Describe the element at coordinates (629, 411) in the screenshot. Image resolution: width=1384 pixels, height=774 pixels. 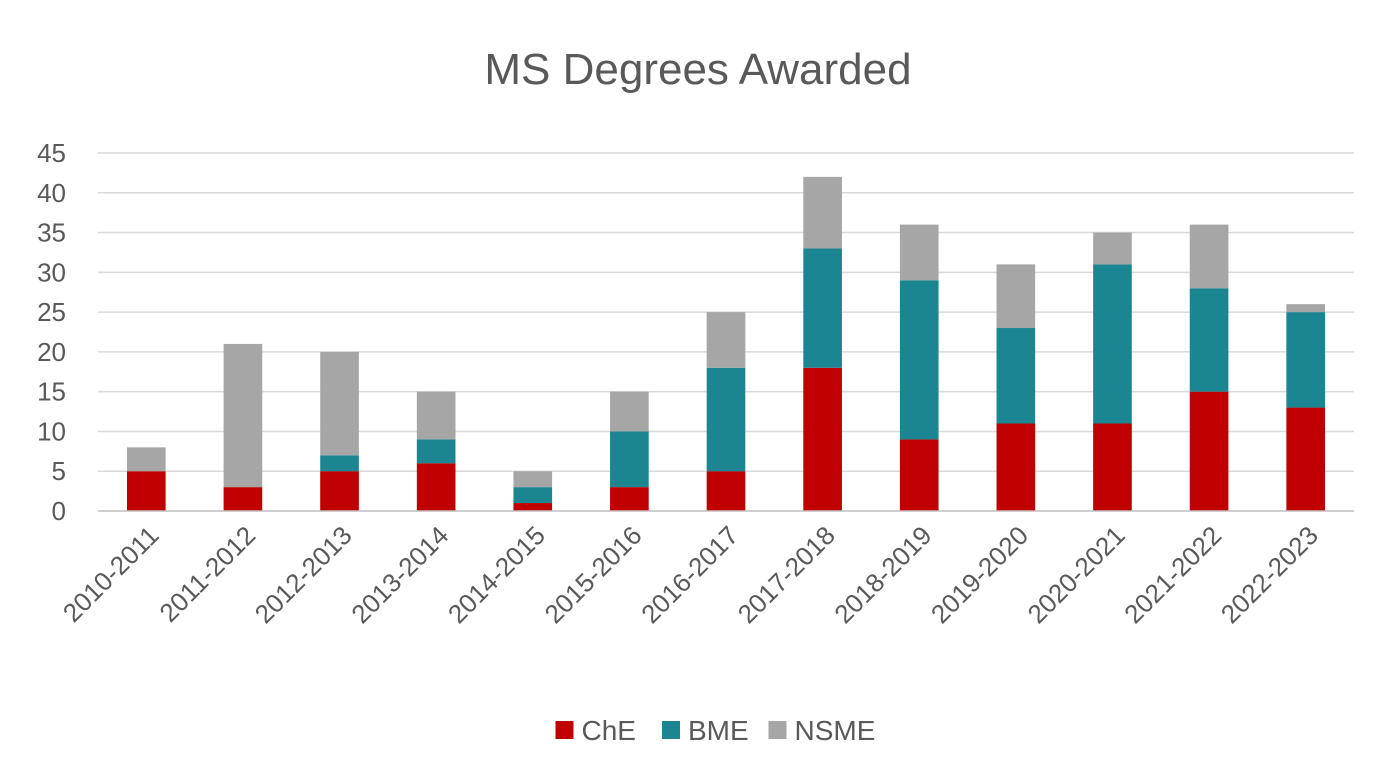
I see `bar-nsme-2015-2016` at that location.